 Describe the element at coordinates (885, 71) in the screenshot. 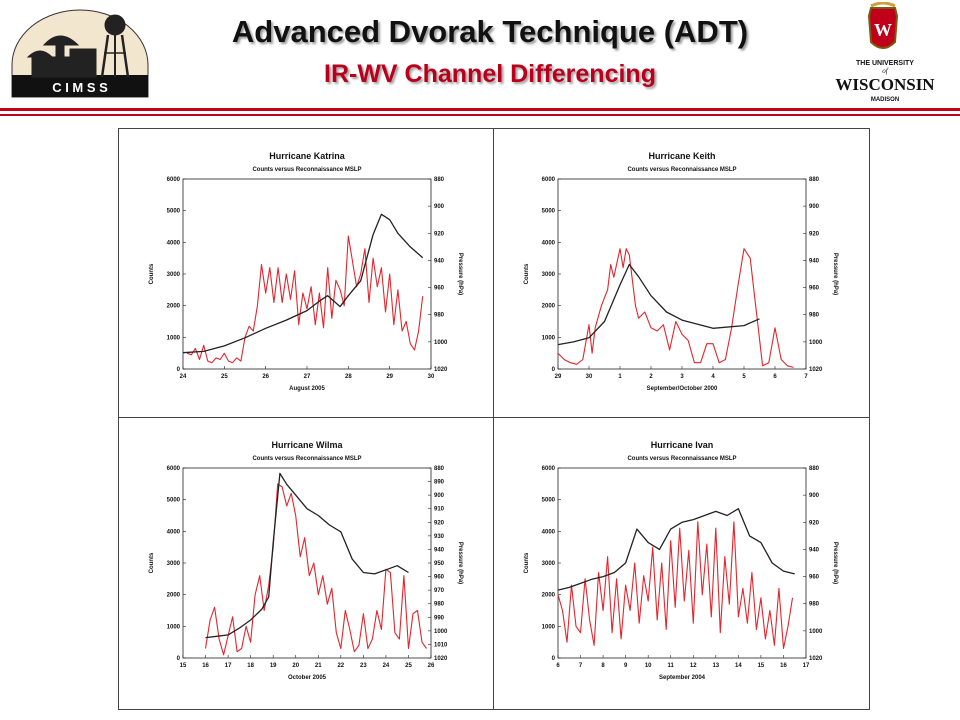

I see `uw-logo-of: of` at that location.